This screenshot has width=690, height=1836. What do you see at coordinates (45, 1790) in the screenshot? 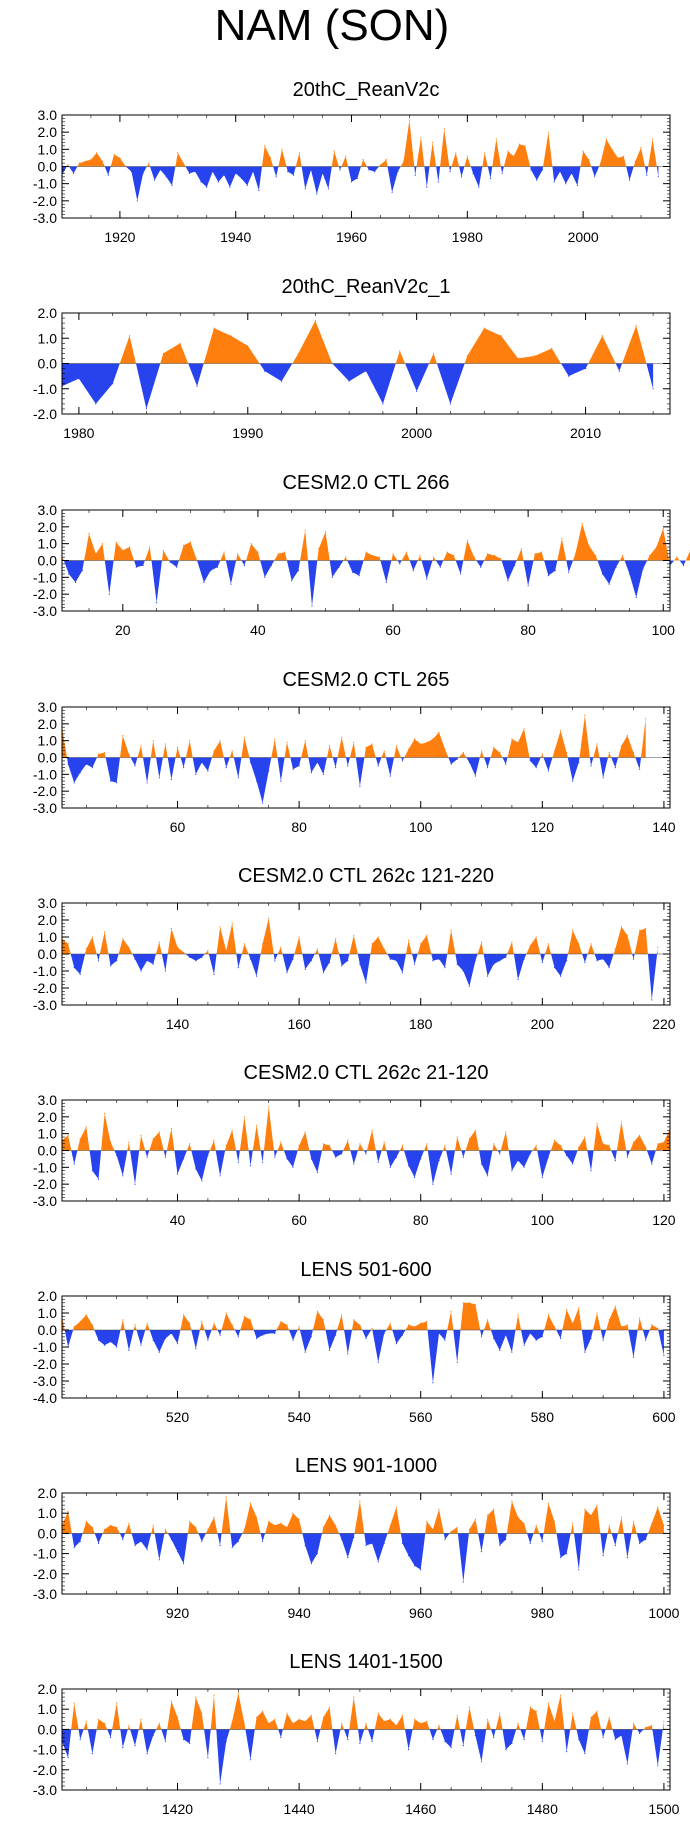
I see `y-tick-label: -3.0` at bounding box center [45, 1790].